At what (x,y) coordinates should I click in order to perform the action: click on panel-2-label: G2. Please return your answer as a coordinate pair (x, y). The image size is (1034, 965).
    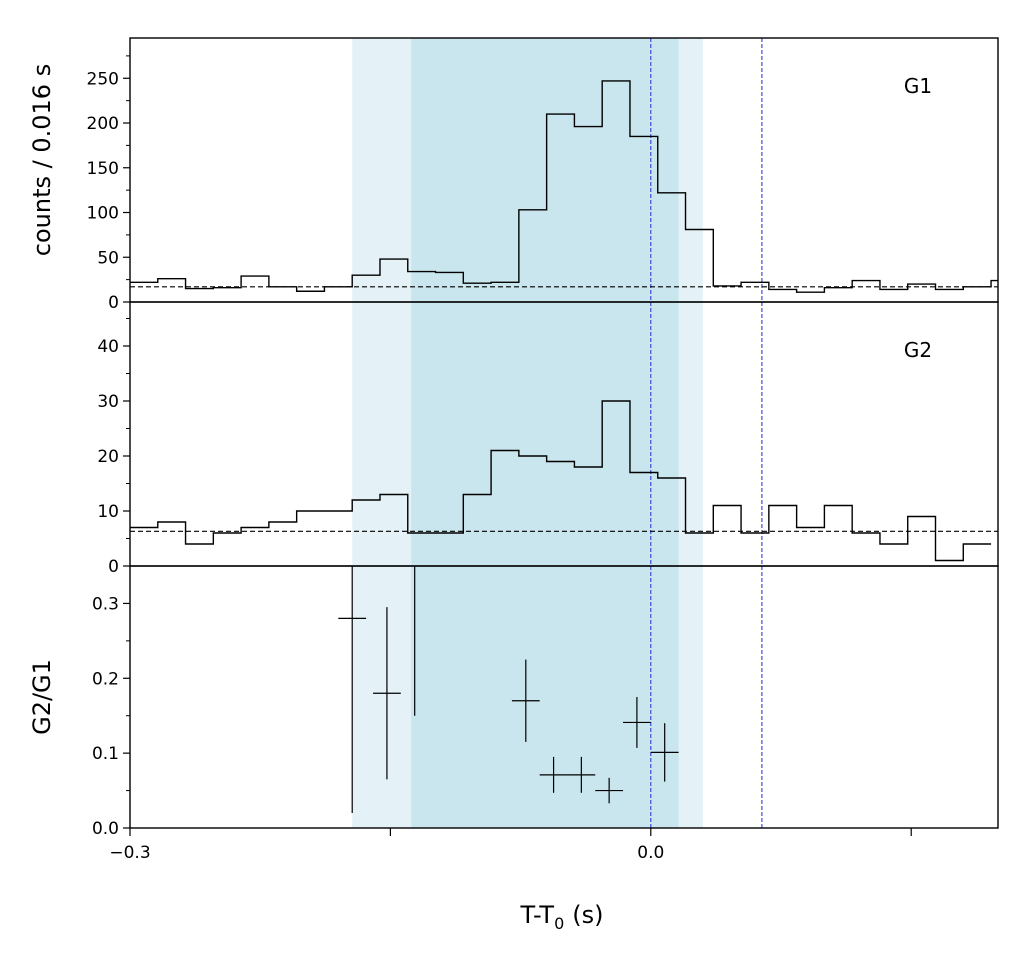
    Looking at the image, I should click on (918, 350).